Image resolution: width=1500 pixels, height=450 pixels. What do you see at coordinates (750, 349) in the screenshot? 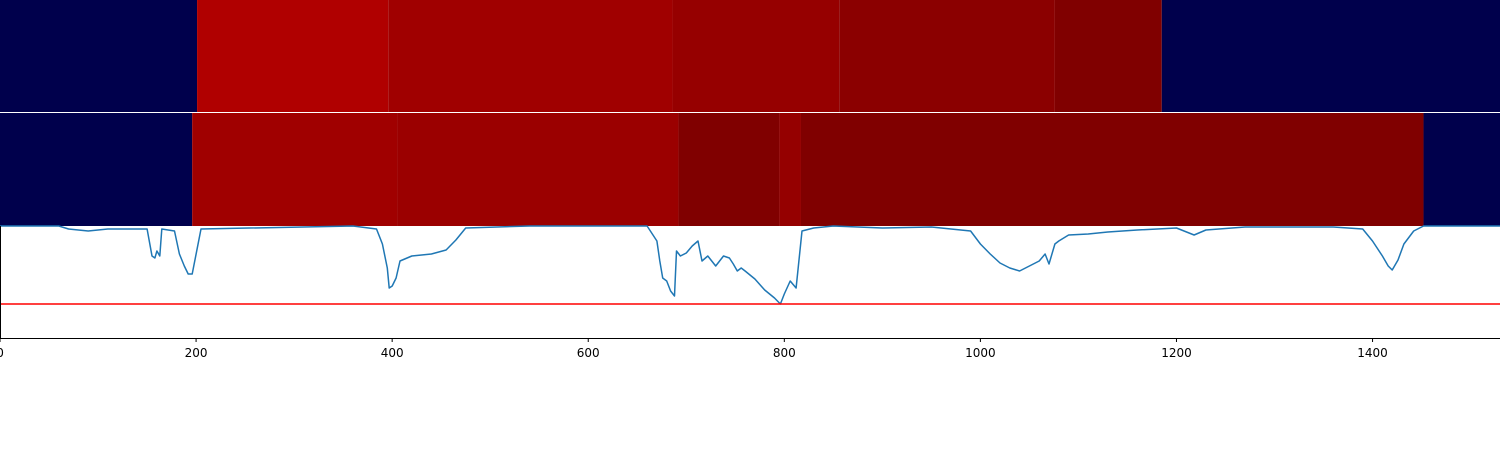
I see `x-axis: 0 200 400 600 800 1000 1200 1400` at bounding box center [750, 349].